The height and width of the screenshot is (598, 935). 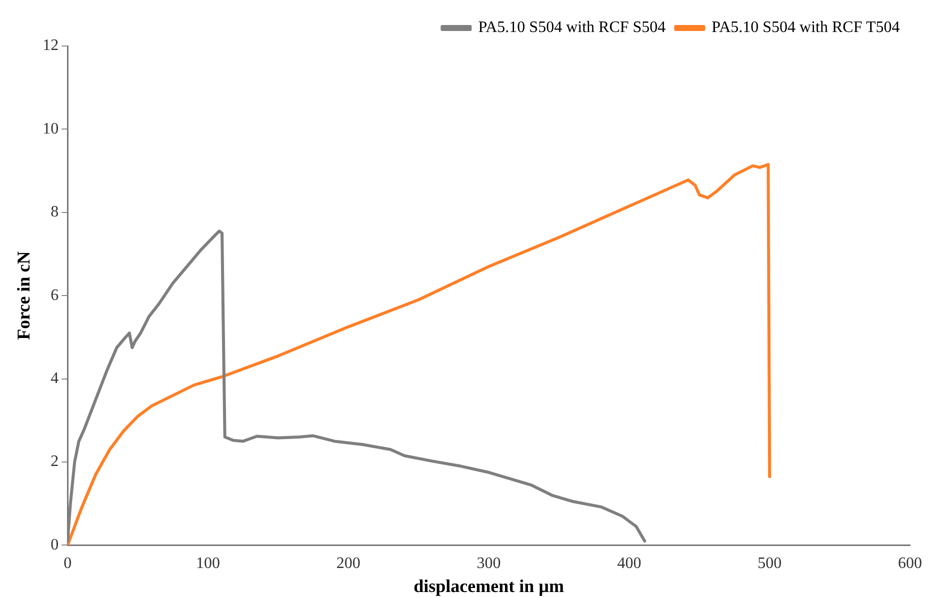 I want to click on x-tick-label: 100, so click(x=208, y=563).